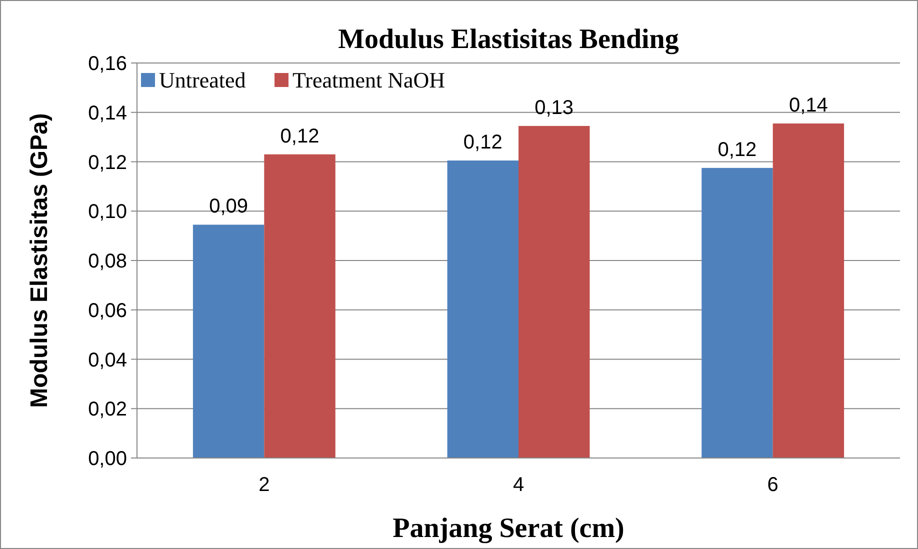 The width and height of the screenshot is (918, 549). I want to click on legend-label: Untreated, so click(202, 80).